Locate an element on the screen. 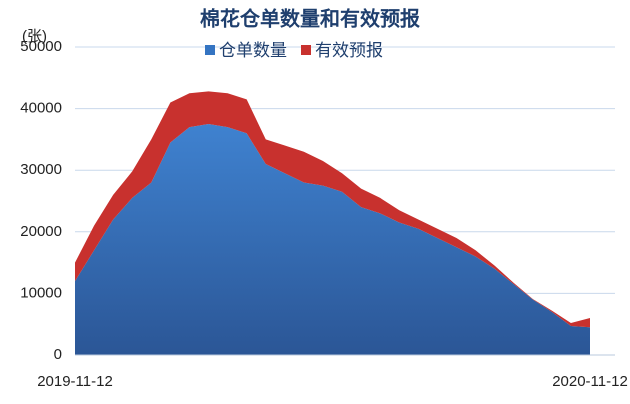 The height and width of the screenshot is (404, 630). y-tick-label: 10000 is located at coordinates (41, 292).